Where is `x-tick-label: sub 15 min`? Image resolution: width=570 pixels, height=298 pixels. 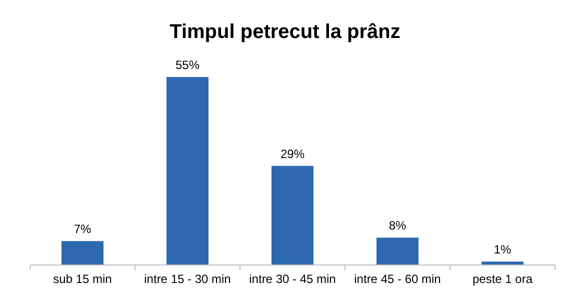
x-tick-label: sub 15 min is located at coordinates (82, 279).